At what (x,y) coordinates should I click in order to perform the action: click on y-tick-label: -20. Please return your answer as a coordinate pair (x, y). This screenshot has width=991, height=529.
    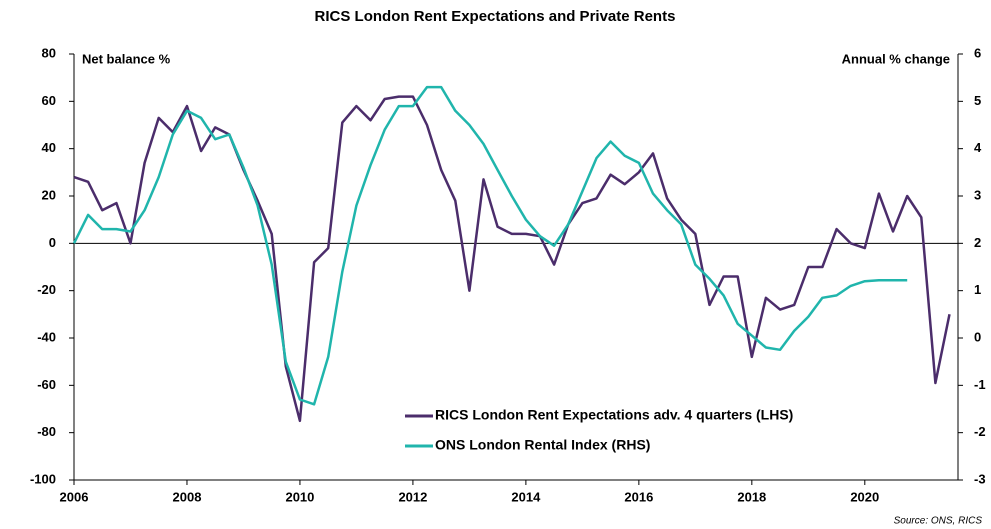
    Looking at the image, I should click on (46, 289).